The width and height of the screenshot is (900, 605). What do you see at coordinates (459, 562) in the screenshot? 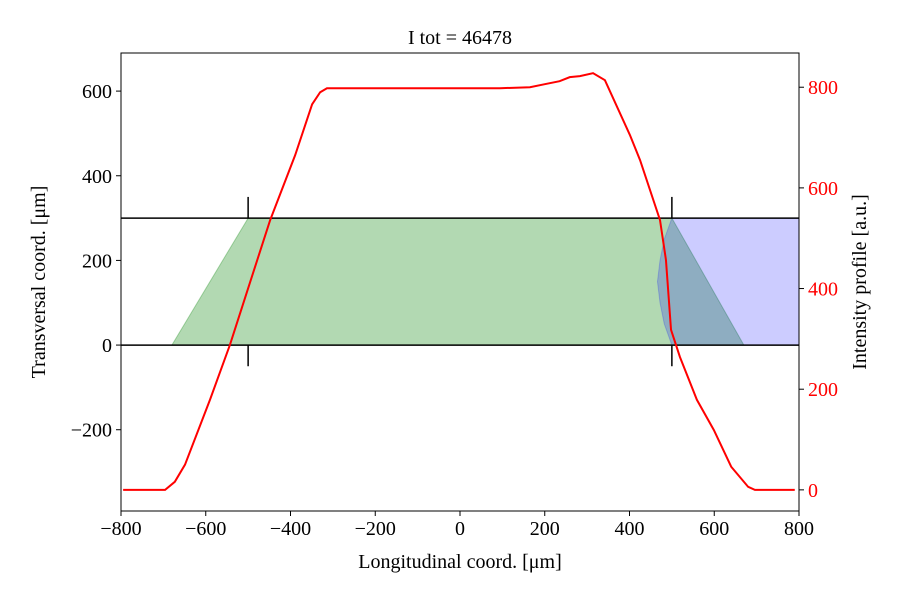
I see `x-axis-label: Longitudinal coord. [μm]` at bounding box center [459, 562].